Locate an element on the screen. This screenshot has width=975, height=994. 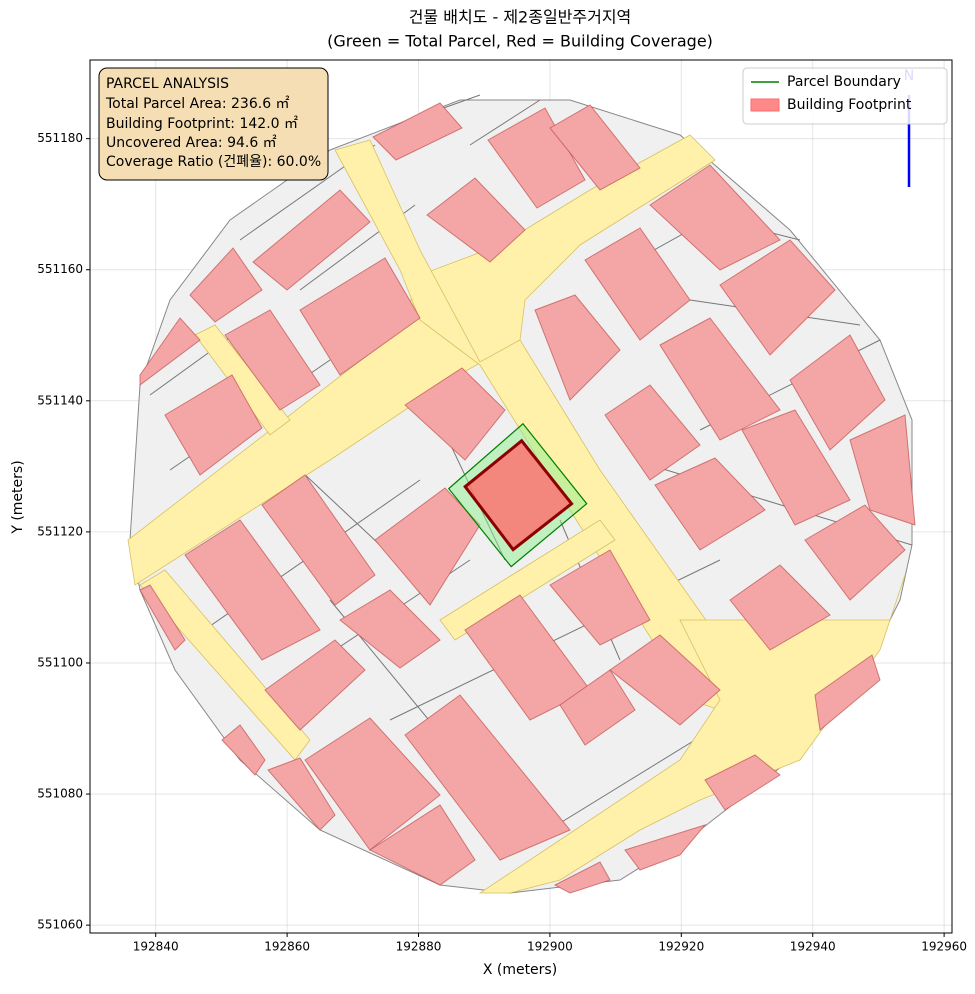
legend-box is located at coordinates (845, 96).